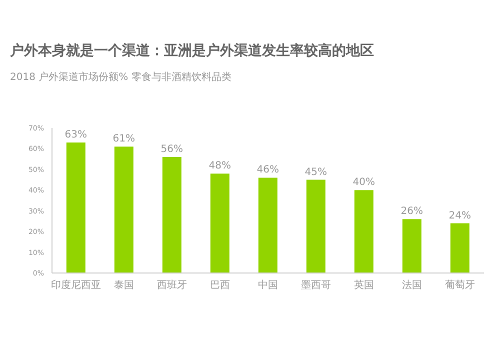  I want to click on data-label: 63%, so click(76, 135).